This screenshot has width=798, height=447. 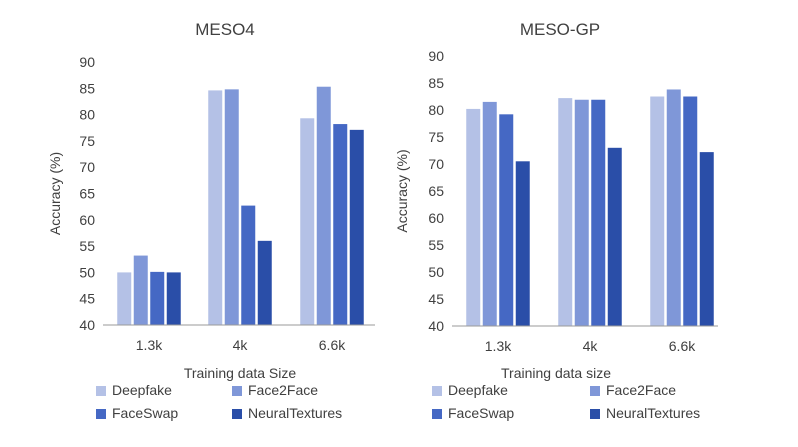 What do you see at coordinates (225, 29) in the screenshot?
I see `chart-title-meso4: MESO4` at bounding box center [225, 29].